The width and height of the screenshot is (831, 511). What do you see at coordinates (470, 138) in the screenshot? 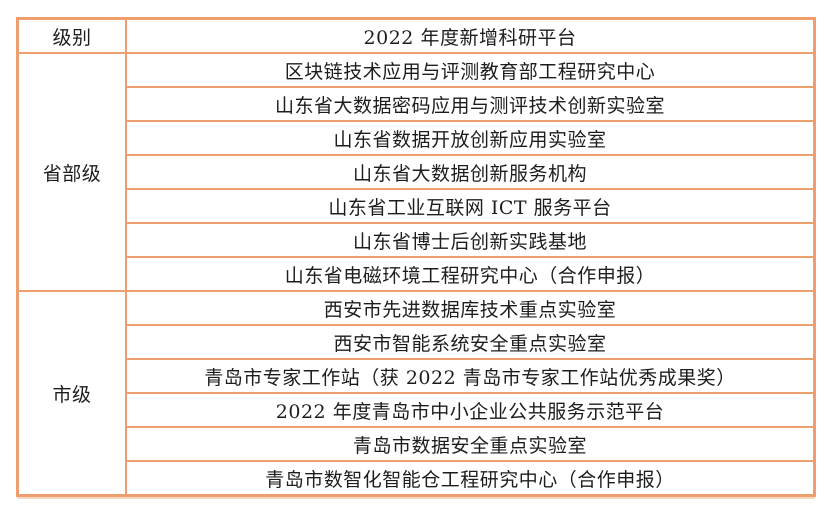
I see `platform-cell: 山东省数据开放创新应用实验室` at bounding box center [470, 138].